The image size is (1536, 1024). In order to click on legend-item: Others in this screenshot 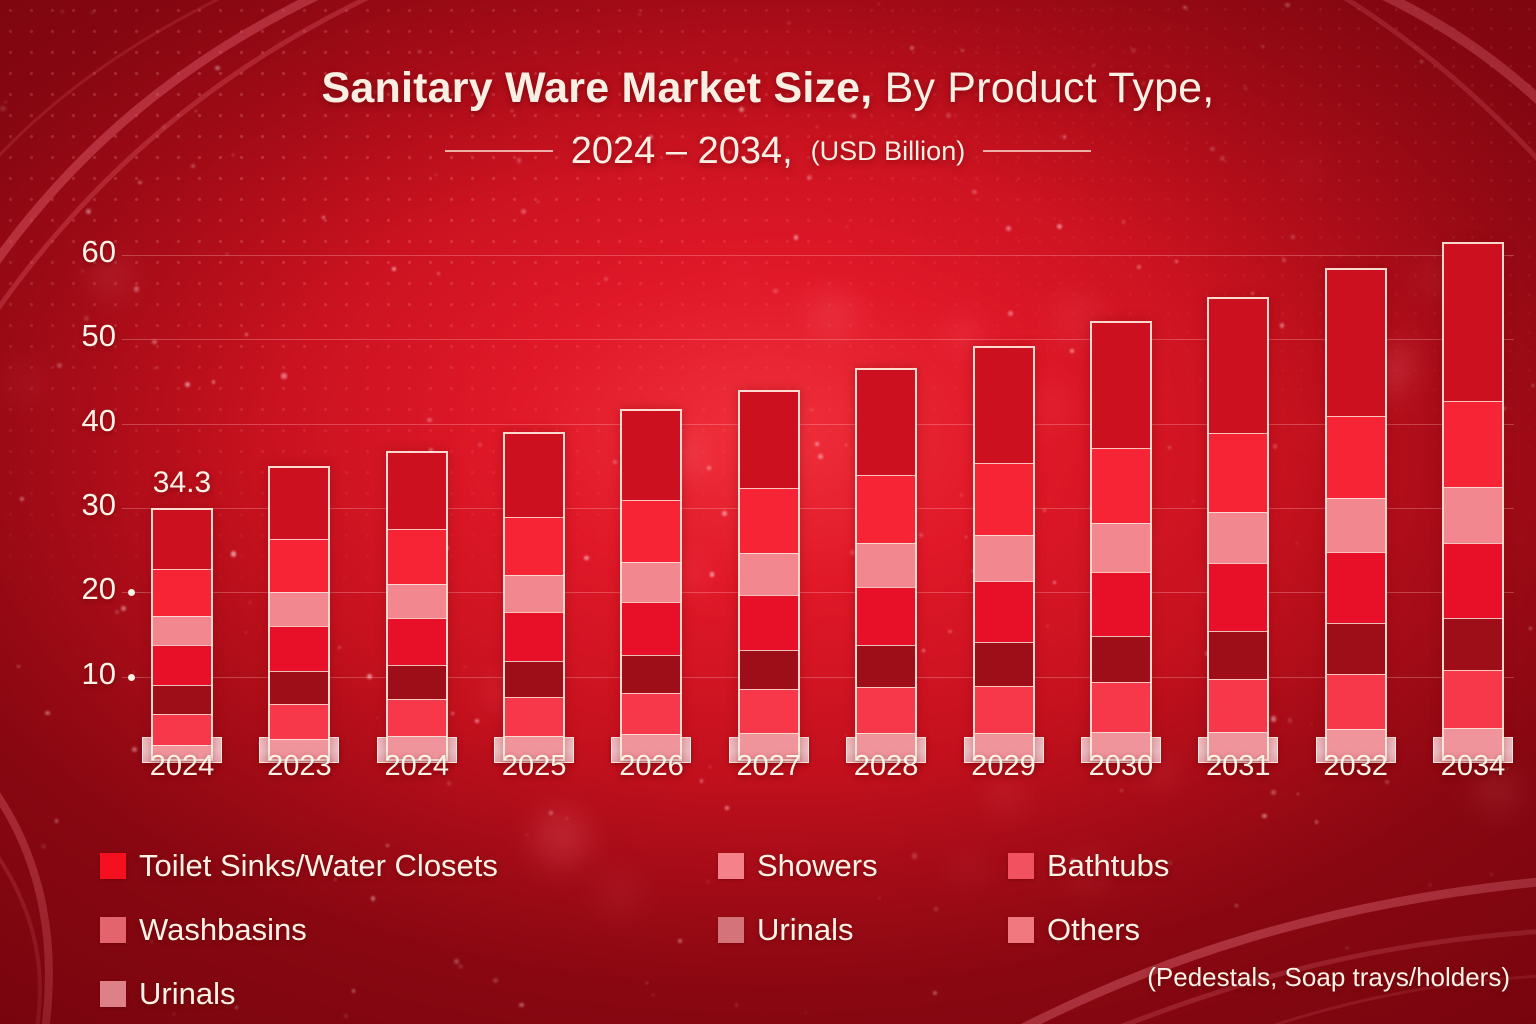, I will do `click(1074, 930)`.